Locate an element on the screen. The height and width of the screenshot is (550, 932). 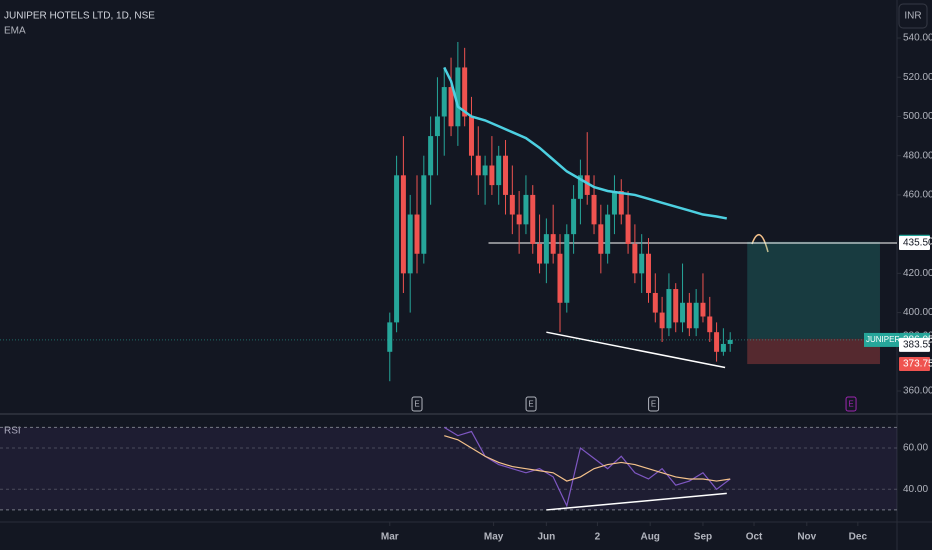
last-name: JUNIPER is located at coordinates (883, 339).